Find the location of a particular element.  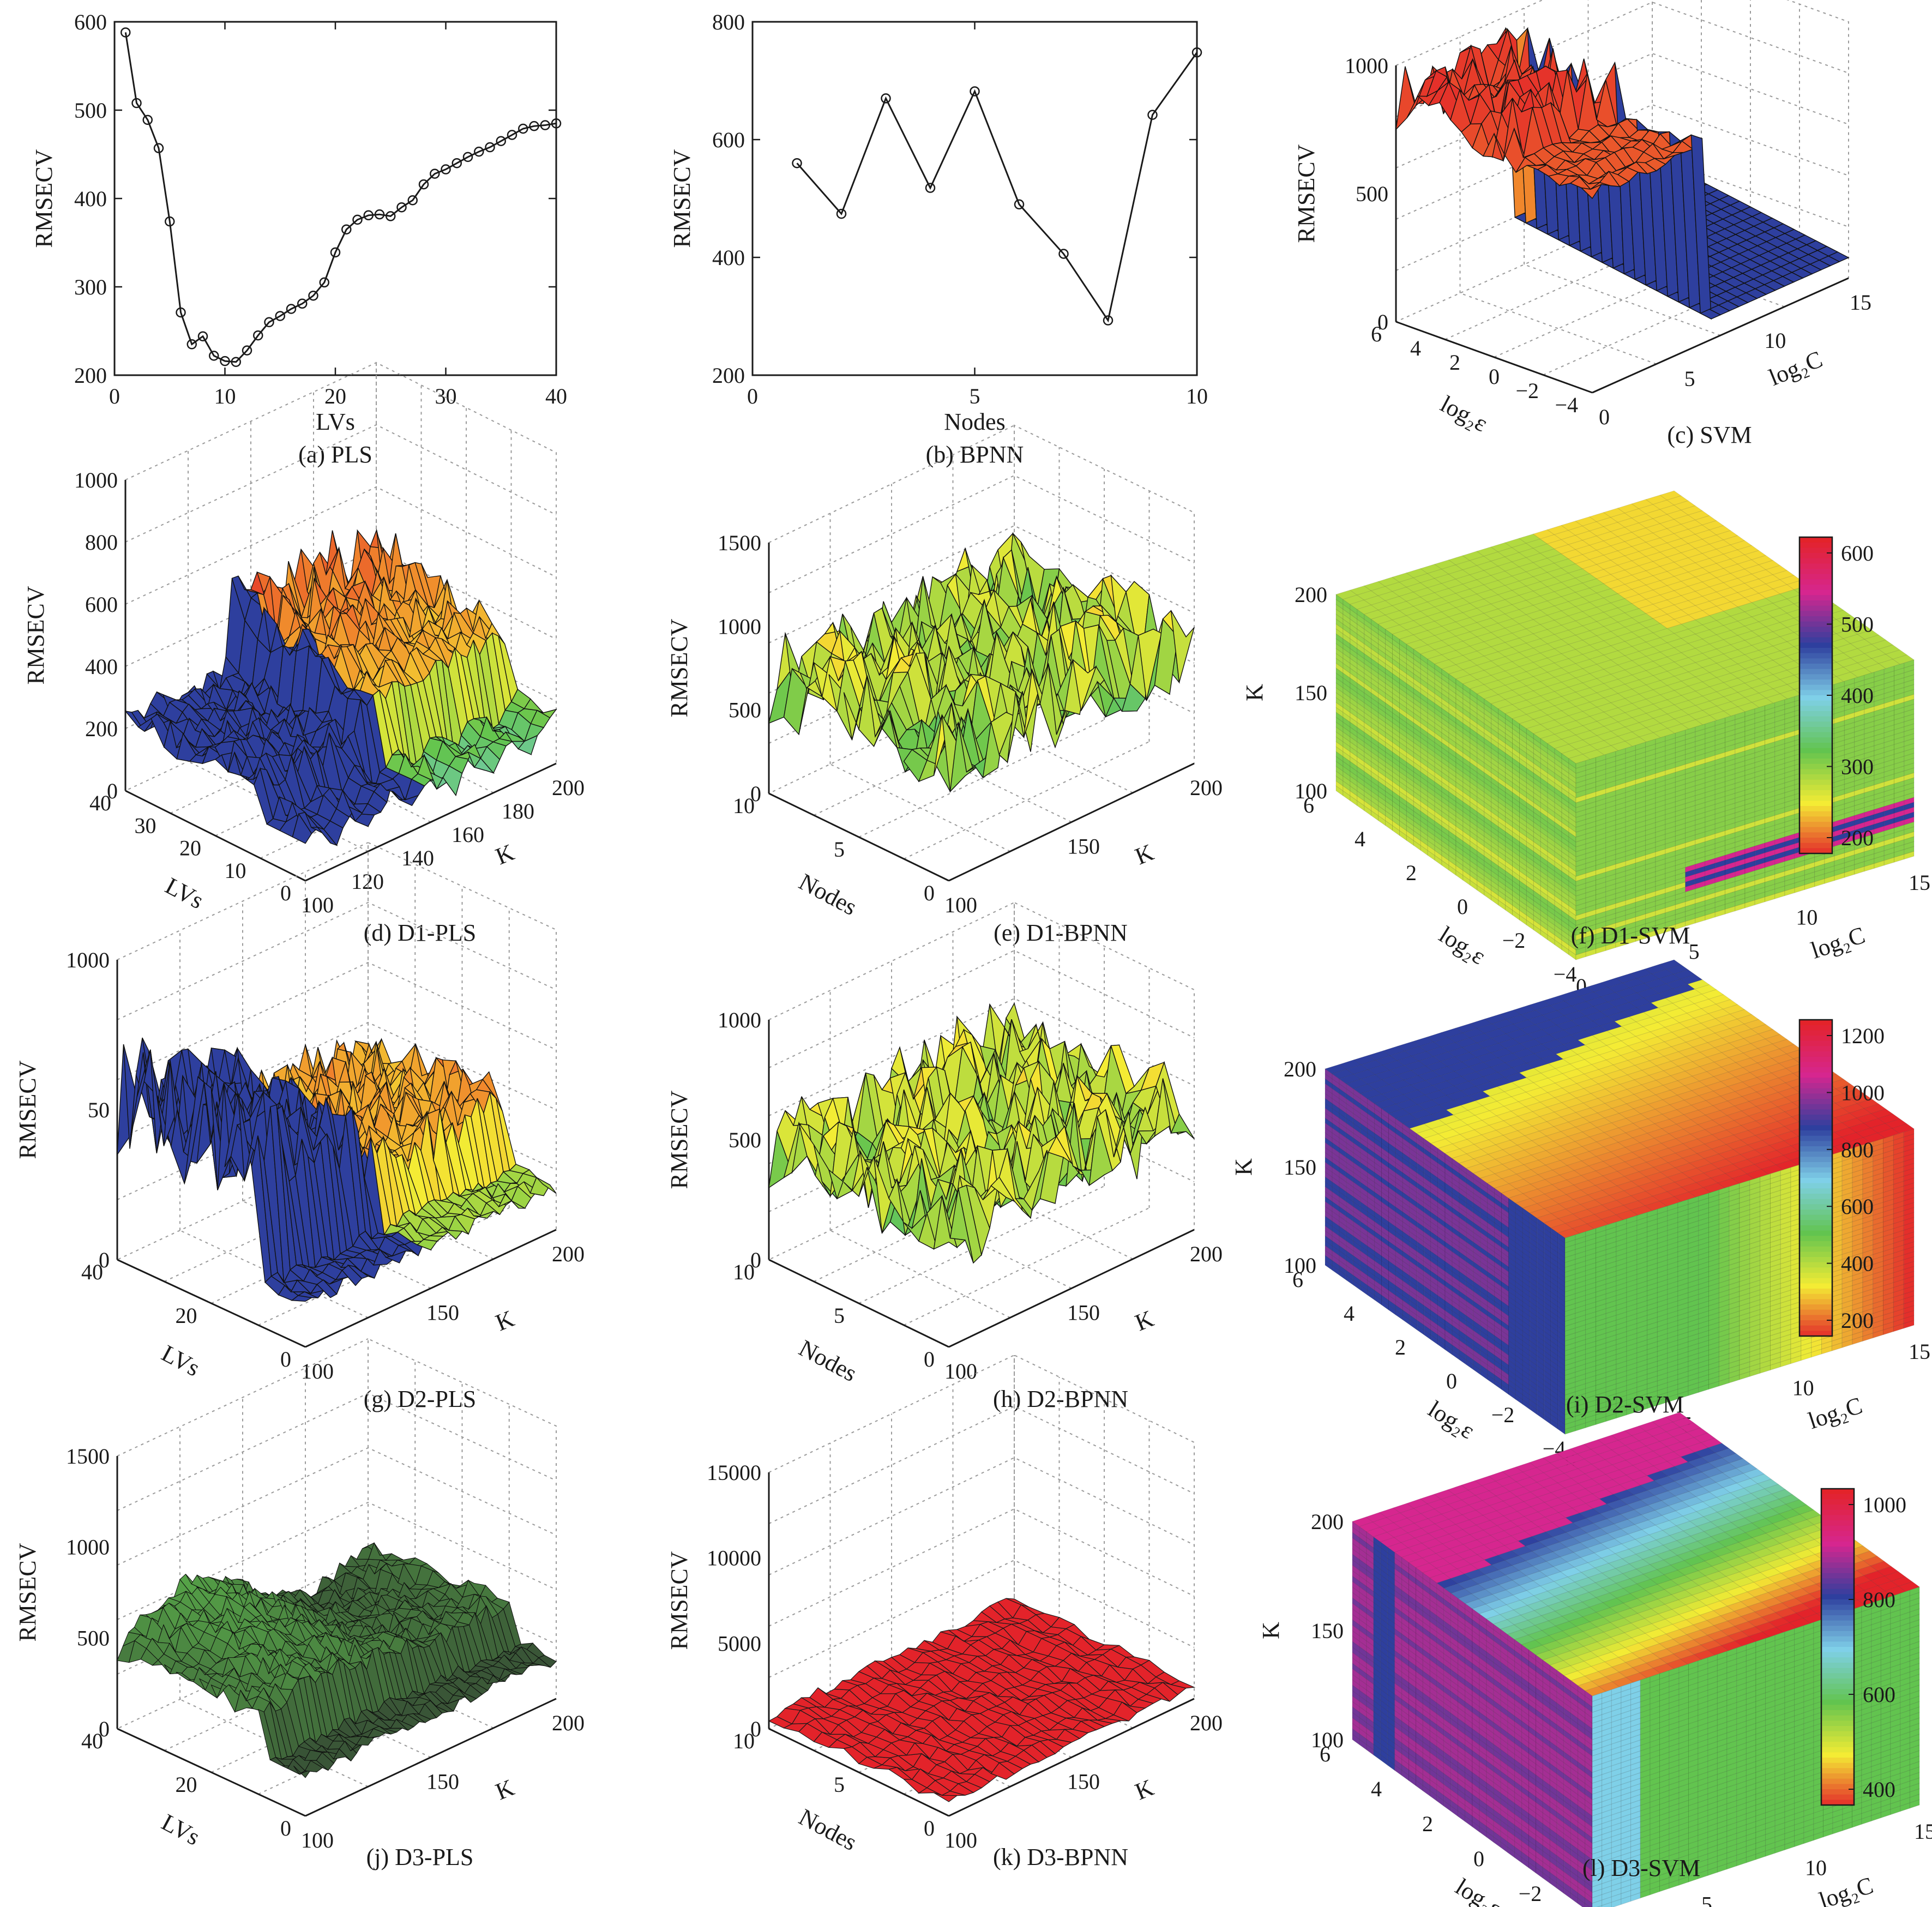

z-tick-label: 600 is located at coordinates (101, 604).